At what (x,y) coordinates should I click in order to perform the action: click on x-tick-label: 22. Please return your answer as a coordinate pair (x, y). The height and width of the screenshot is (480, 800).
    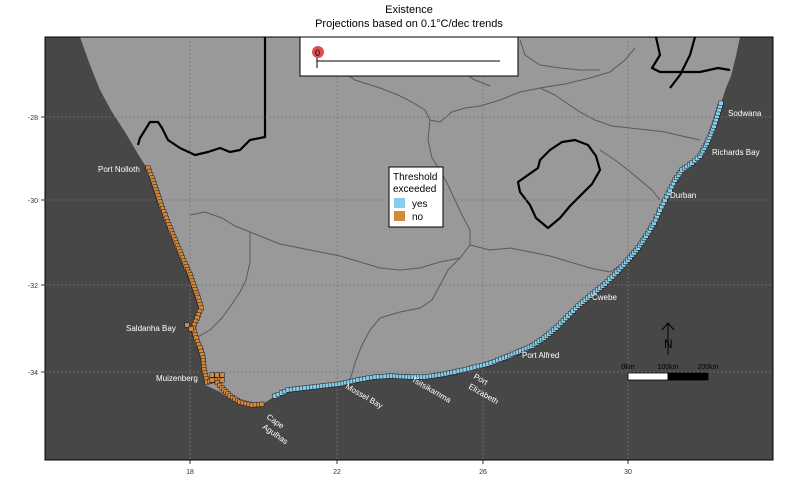
    Looking at the image, I should click on (337, 472).